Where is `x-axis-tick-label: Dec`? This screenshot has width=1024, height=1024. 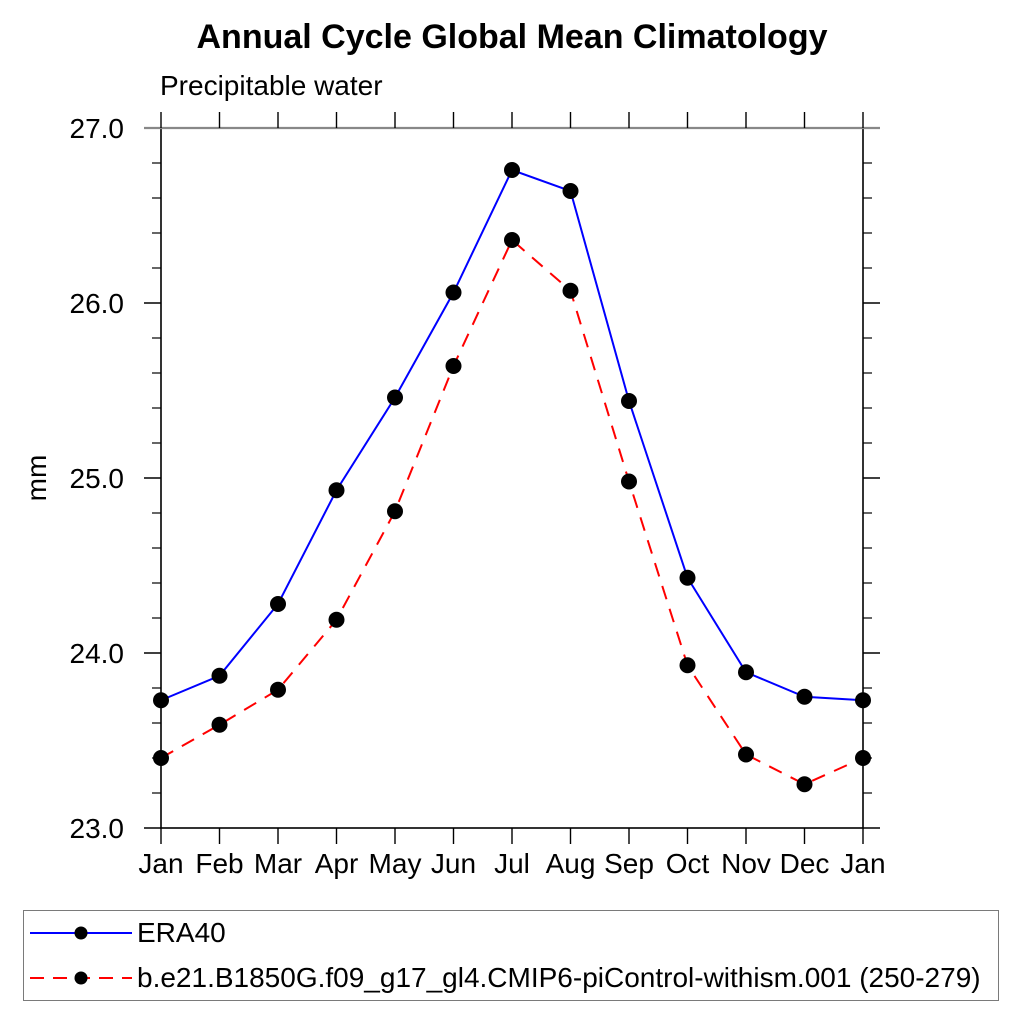 x-axis-tick-label: Dec is located at coordinates (805, 863).